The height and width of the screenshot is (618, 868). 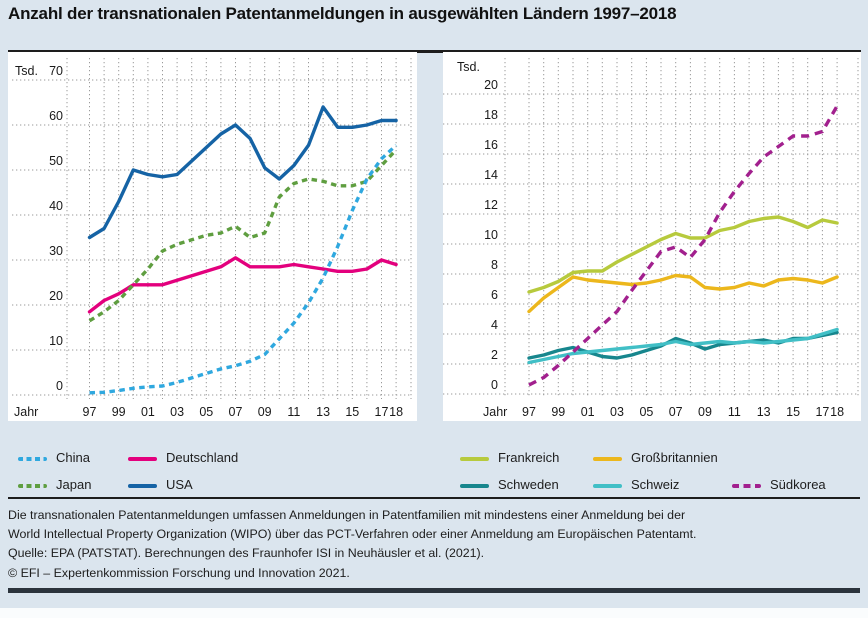 What do you see at coordinates (607, 486) in the screenshot?
I see `schweiz-line-swatch` at bounding box center [607, 486].